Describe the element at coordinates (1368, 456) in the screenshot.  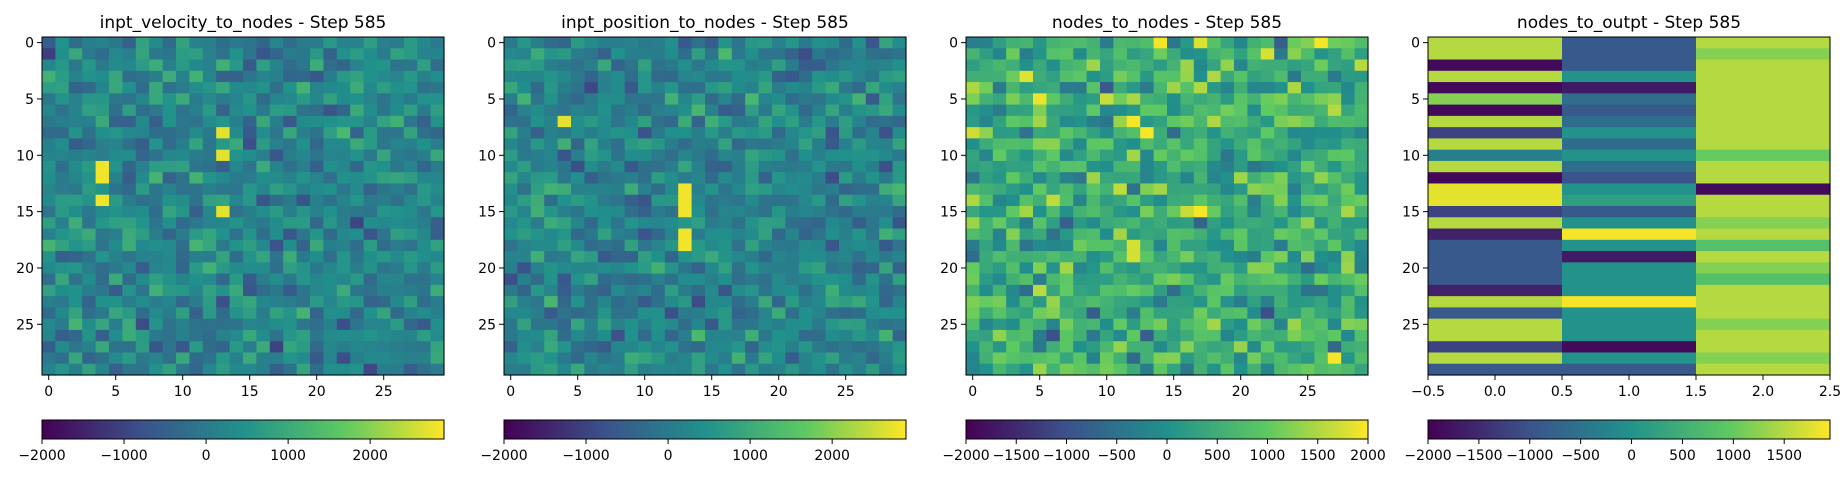
I see `colorbar-tick-label: 2000` at that location.